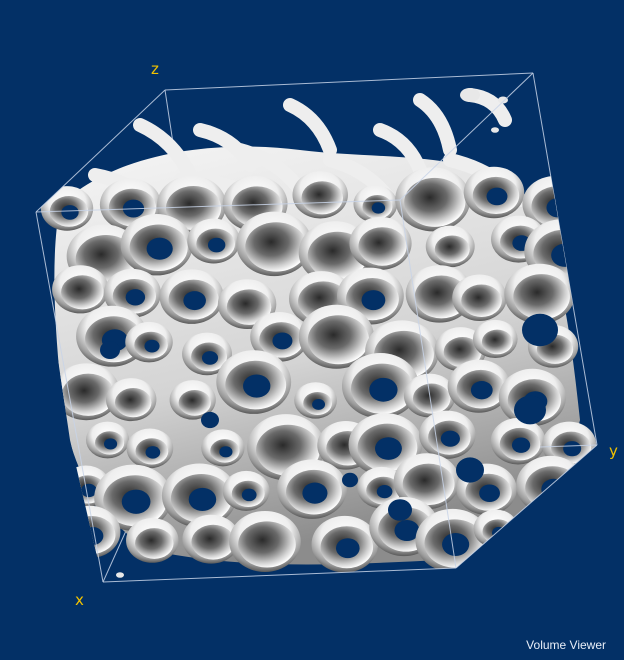  I want to click on z-axis-label: z, so click(155, 69).